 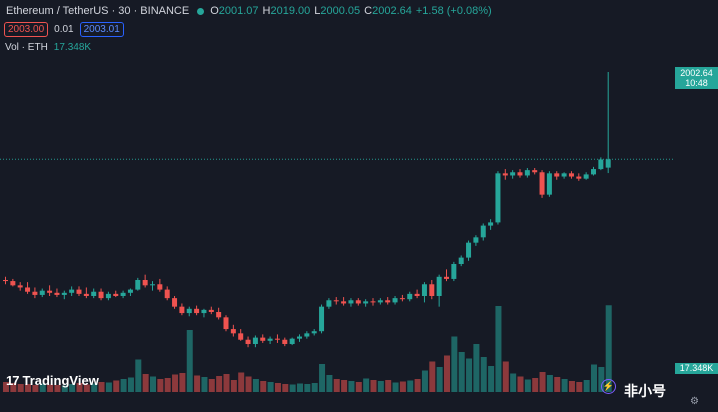 I want to click on spread-value: 0.01, so click(x=64, y=29).